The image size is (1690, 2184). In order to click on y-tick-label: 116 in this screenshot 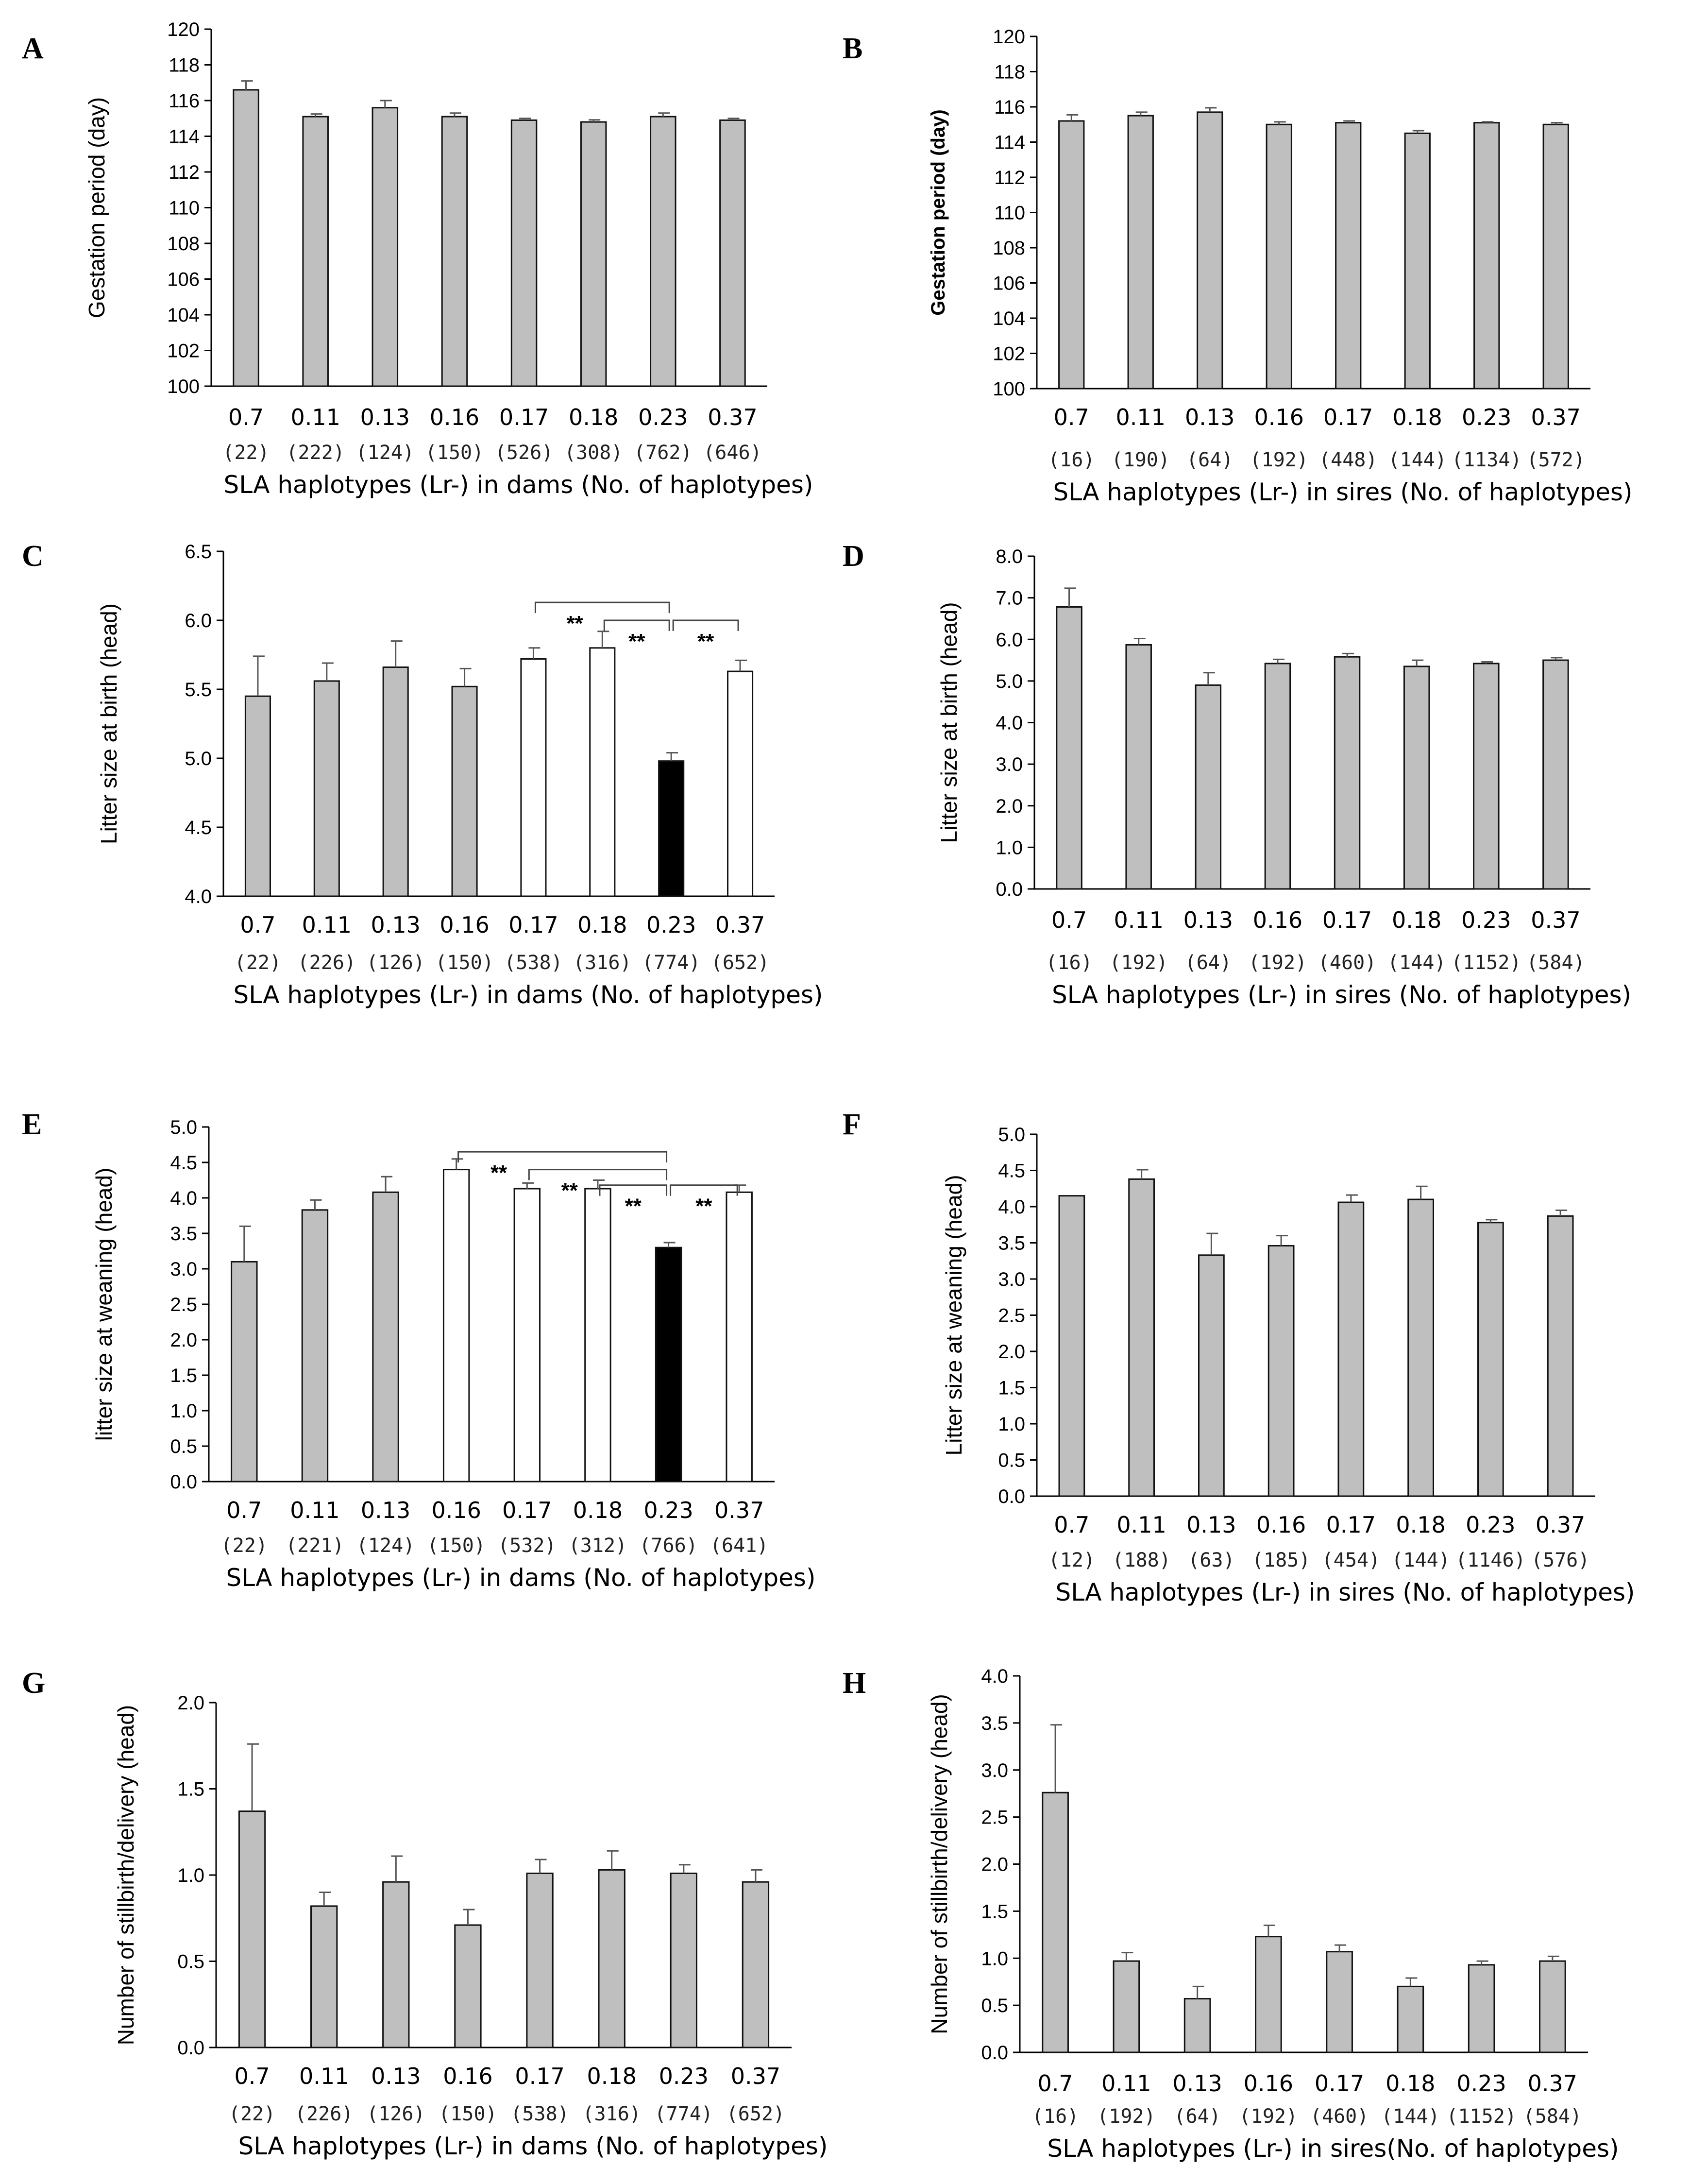, I will do `click(184, 101)`.